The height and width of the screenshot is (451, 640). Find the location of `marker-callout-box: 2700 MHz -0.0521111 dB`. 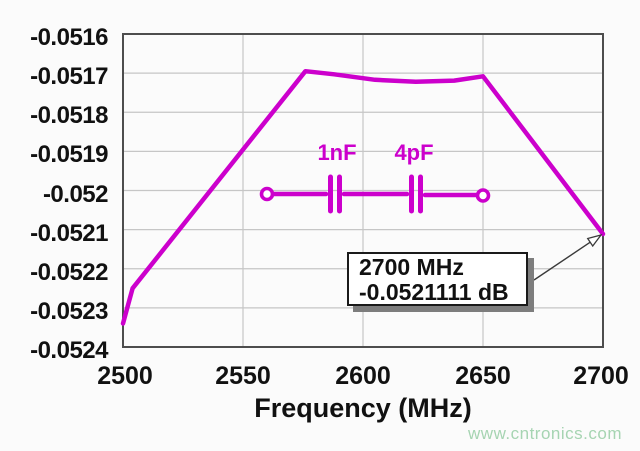

marker-callout-box: 2700 MHz -0.0521111 dB is located at coordinates (437, 279).